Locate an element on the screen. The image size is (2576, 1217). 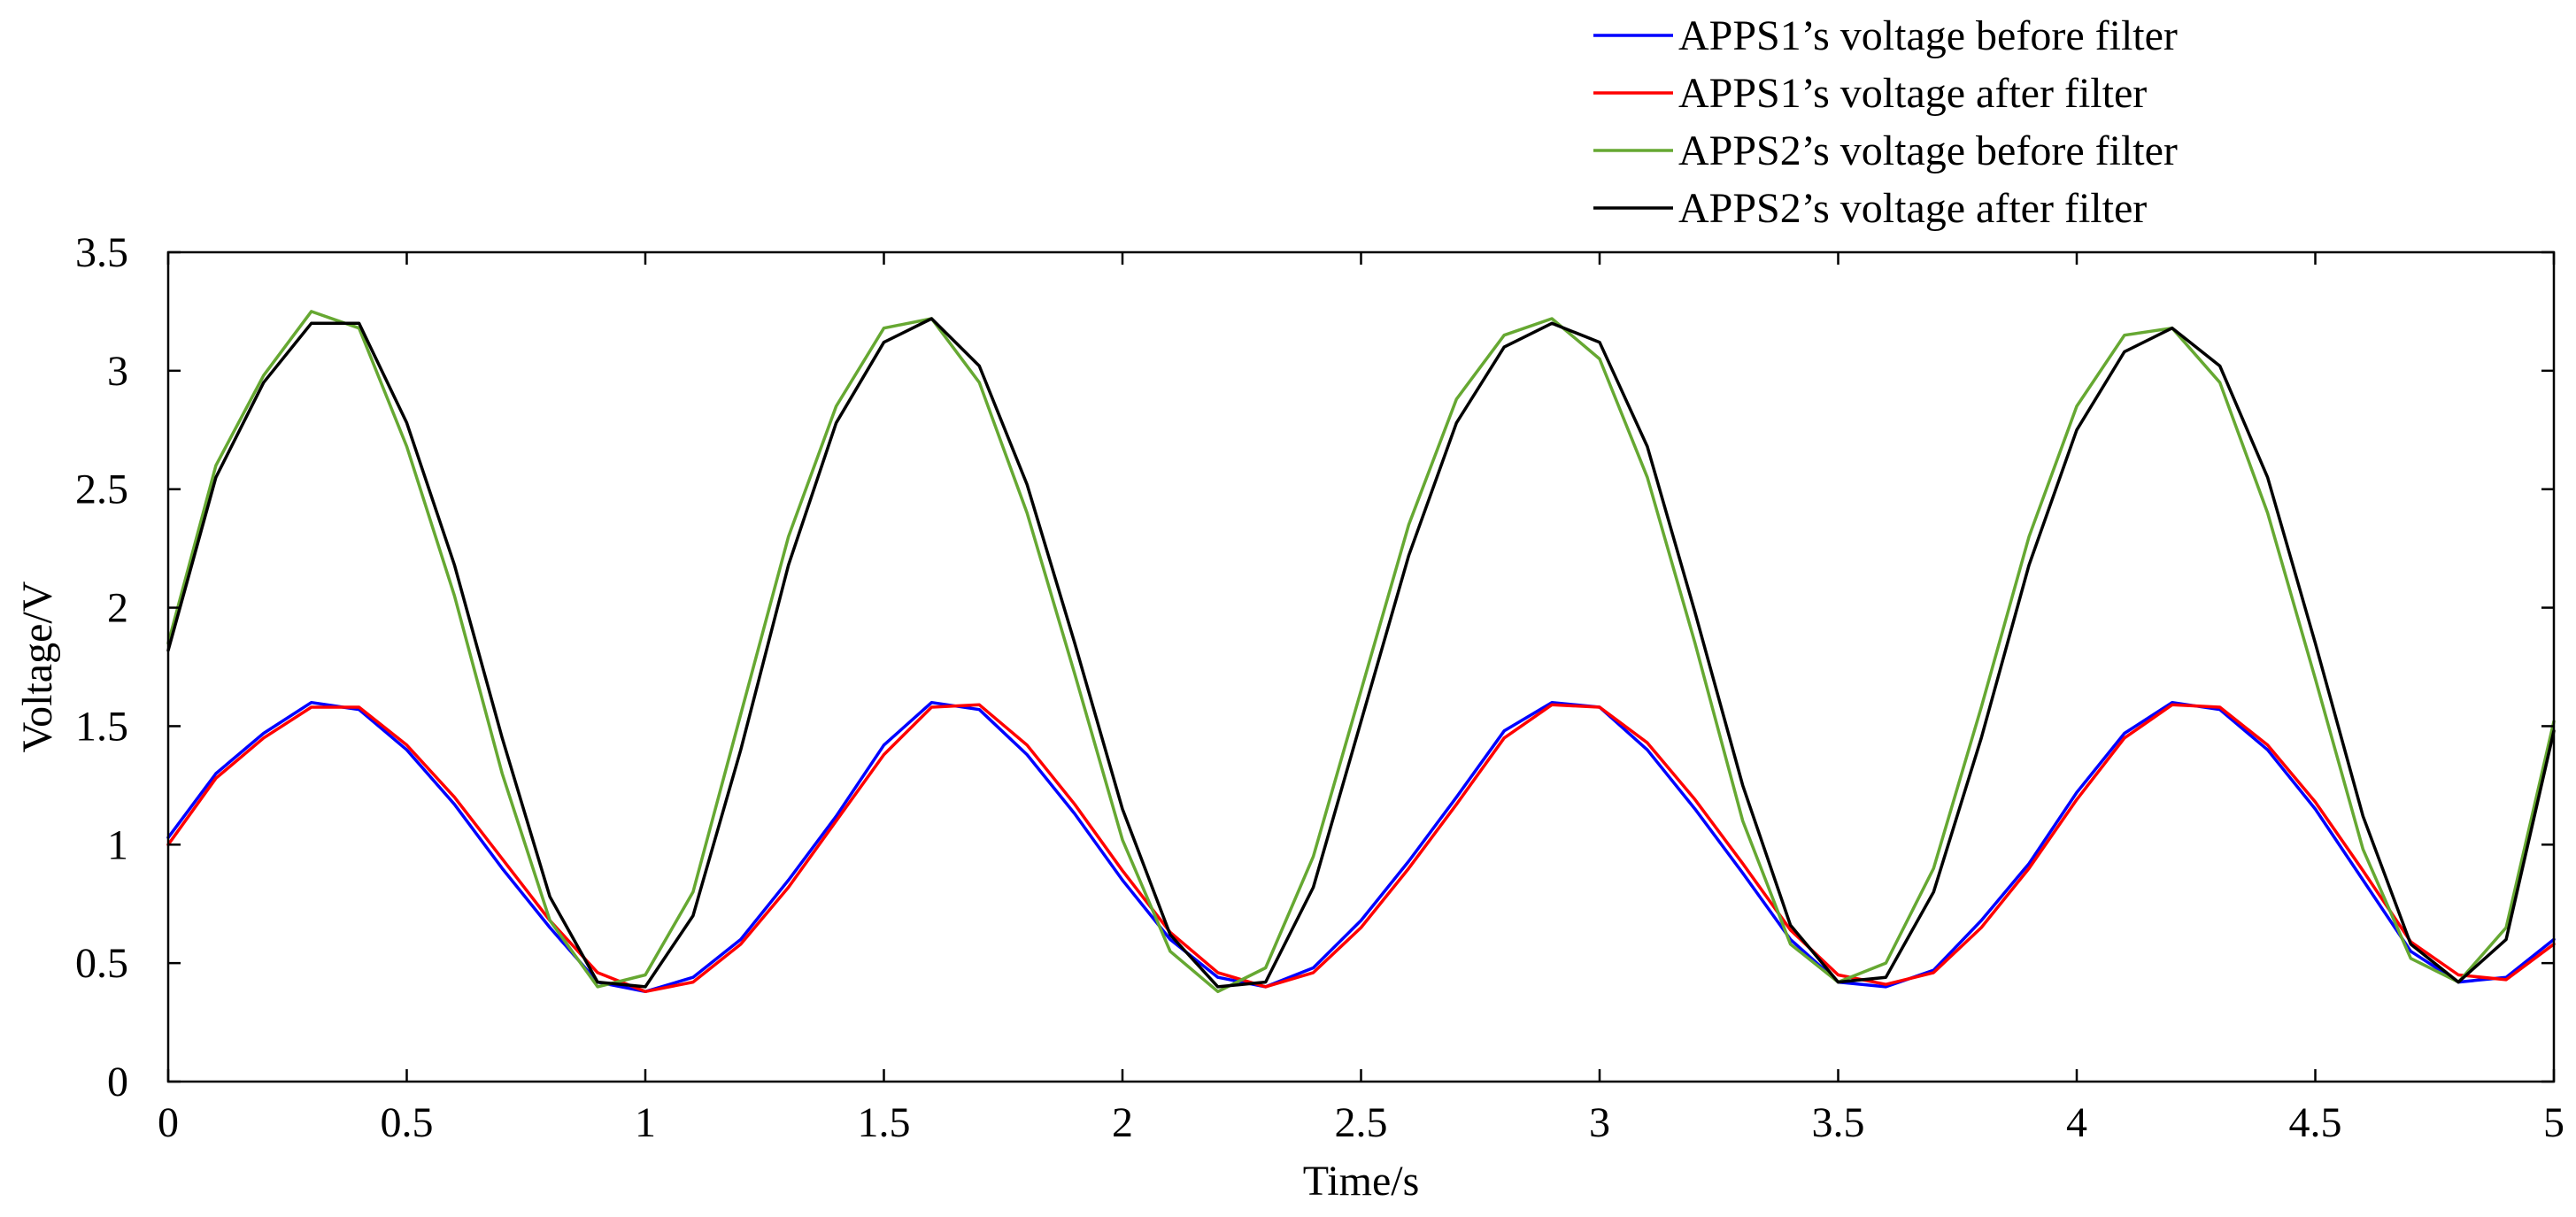
x-tick-label: 4.5 is located at coordinates (2315, 1122).